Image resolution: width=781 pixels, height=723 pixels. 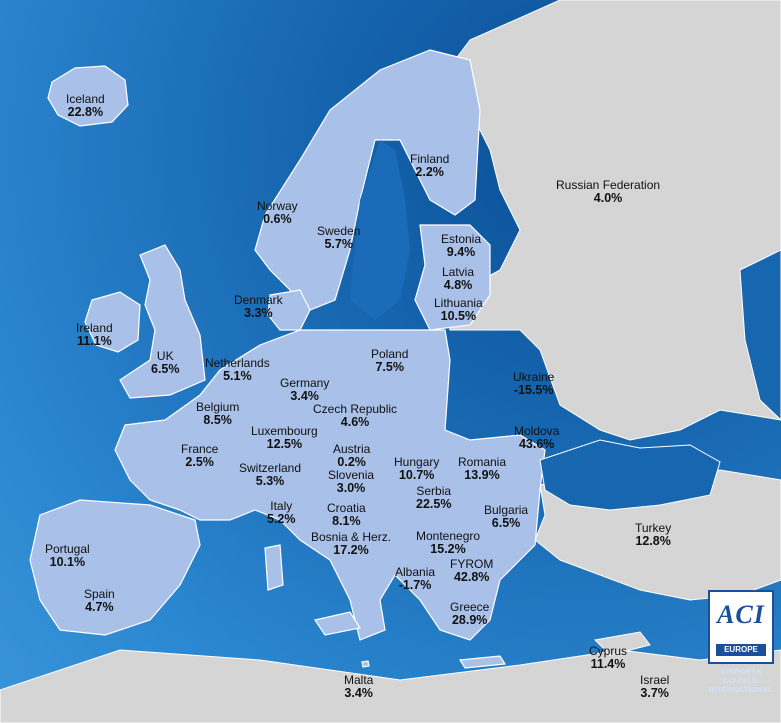 I want to click on iceland-shape, so click(x=88, y=96).